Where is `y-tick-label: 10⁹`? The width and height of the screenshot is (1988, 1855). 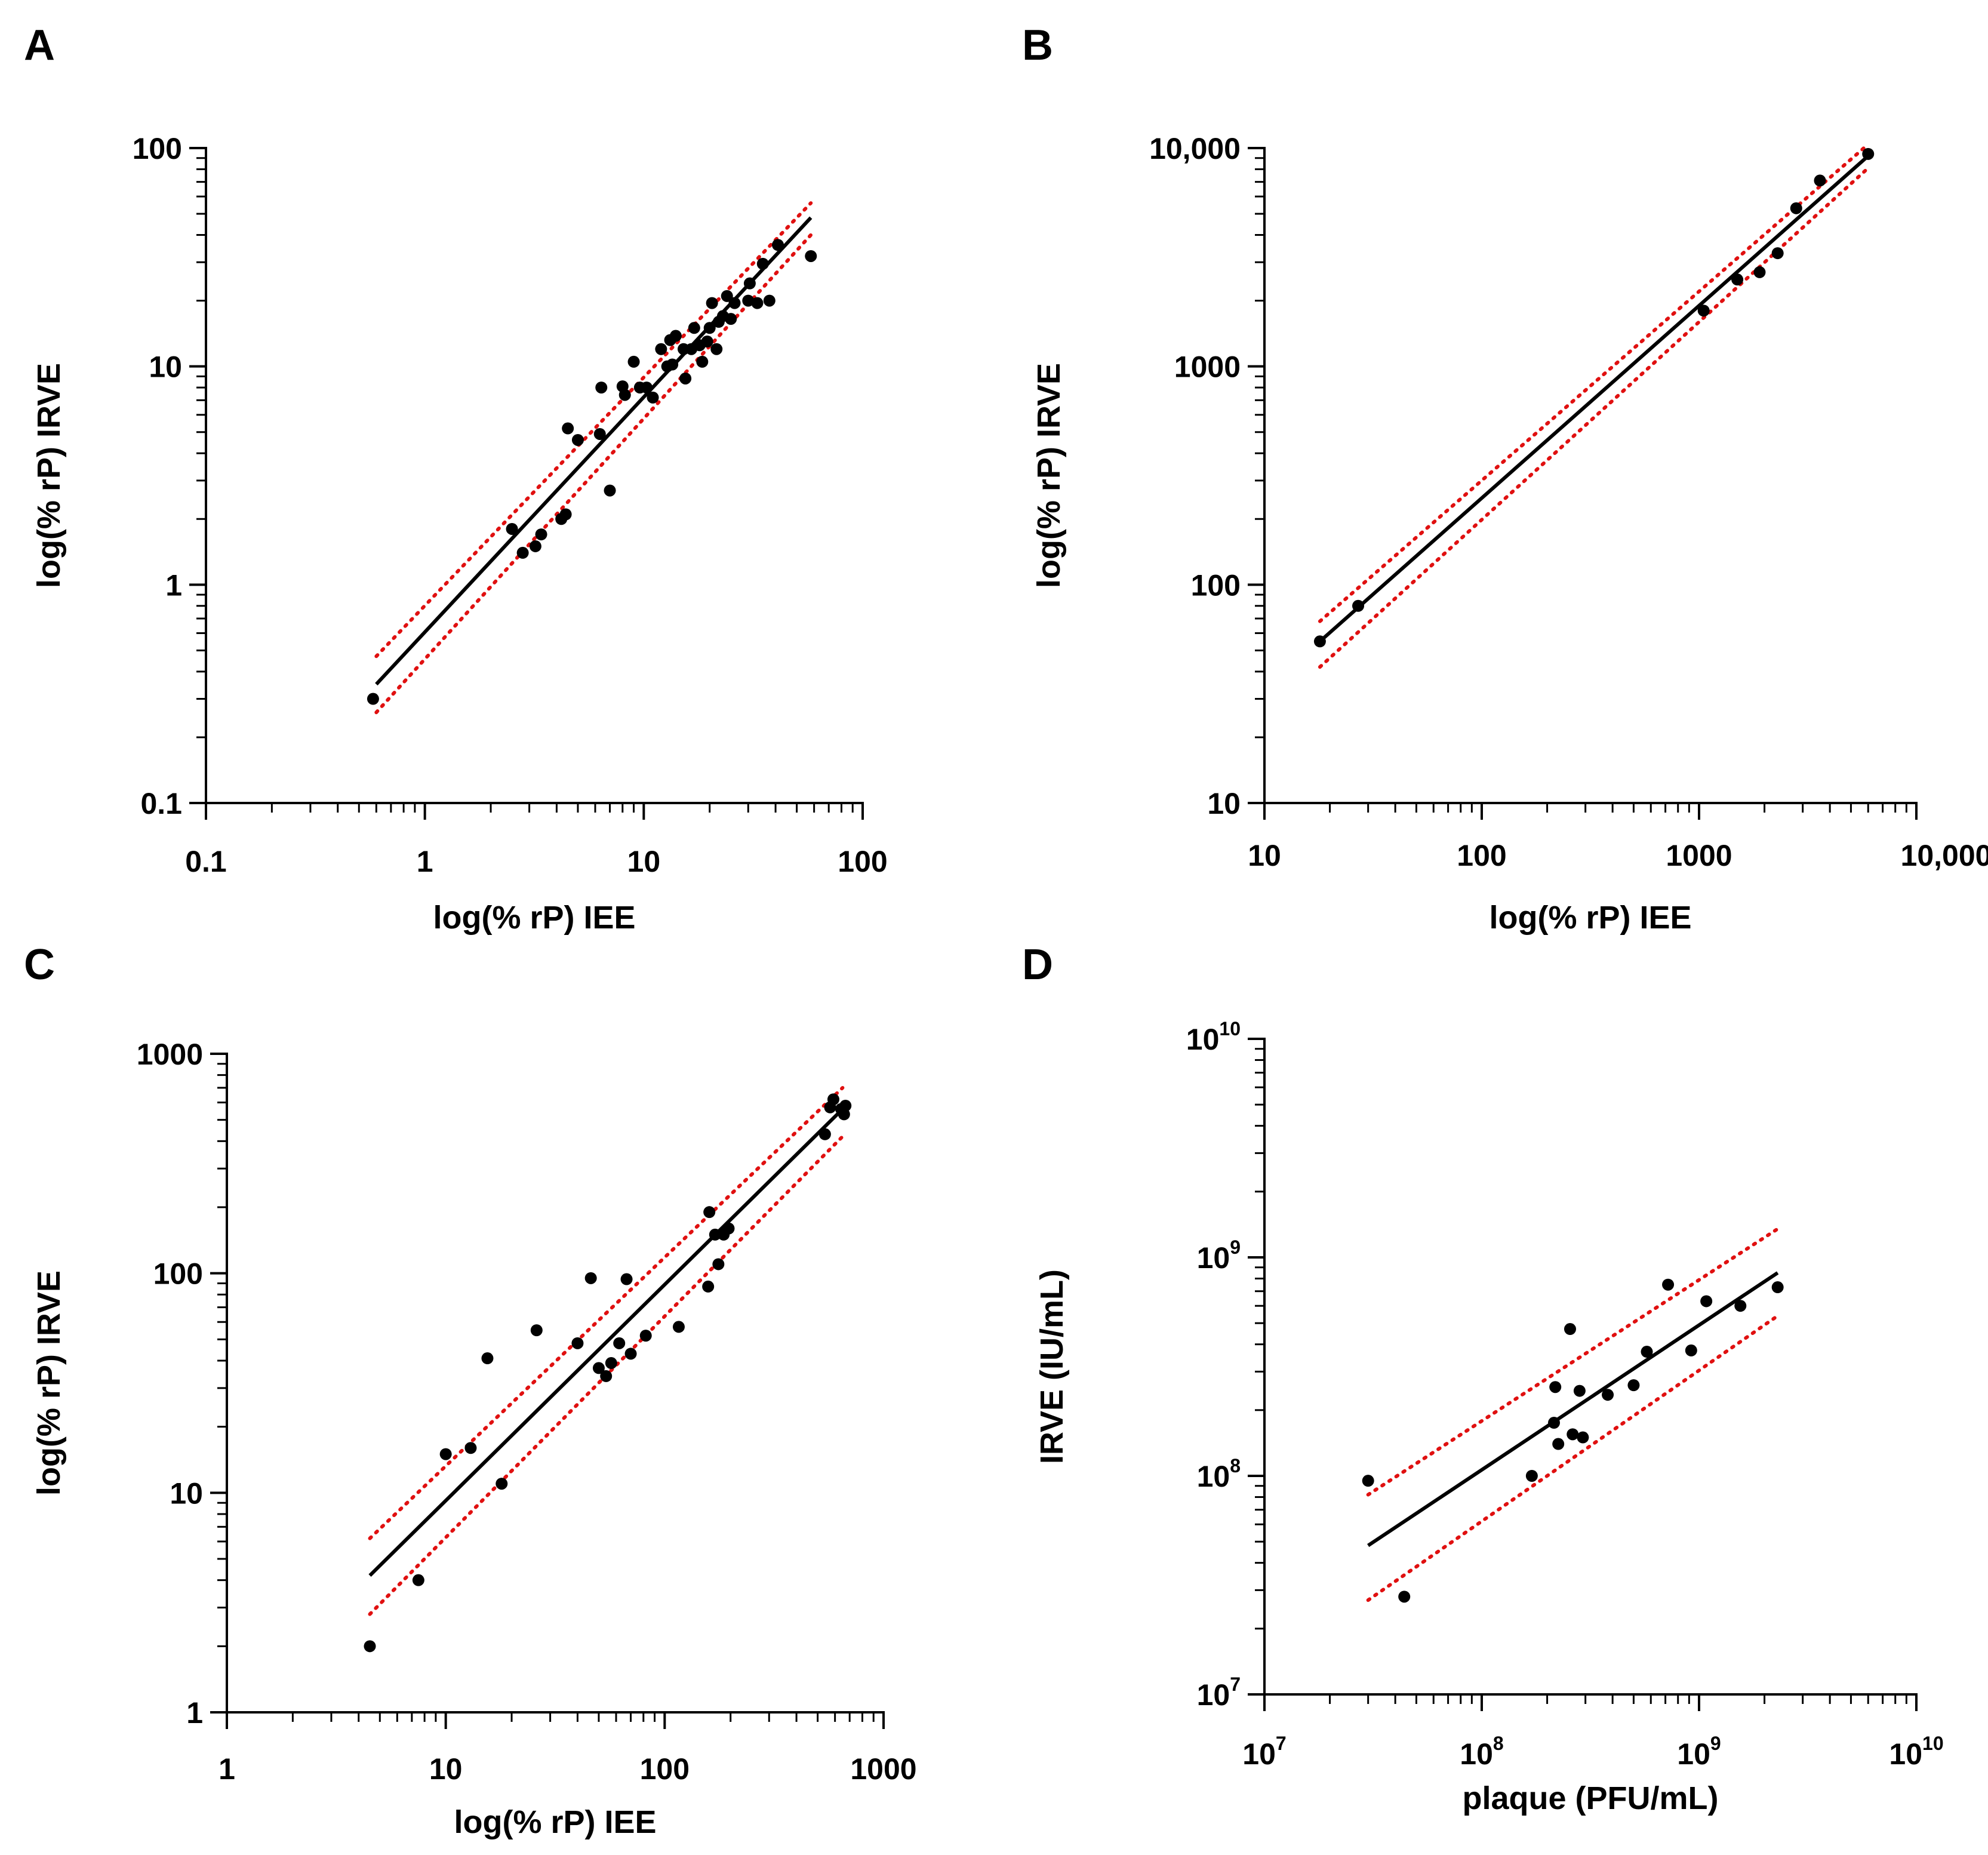 y-tick-label: 10⁹ is located at coordinates (1219, 1255).